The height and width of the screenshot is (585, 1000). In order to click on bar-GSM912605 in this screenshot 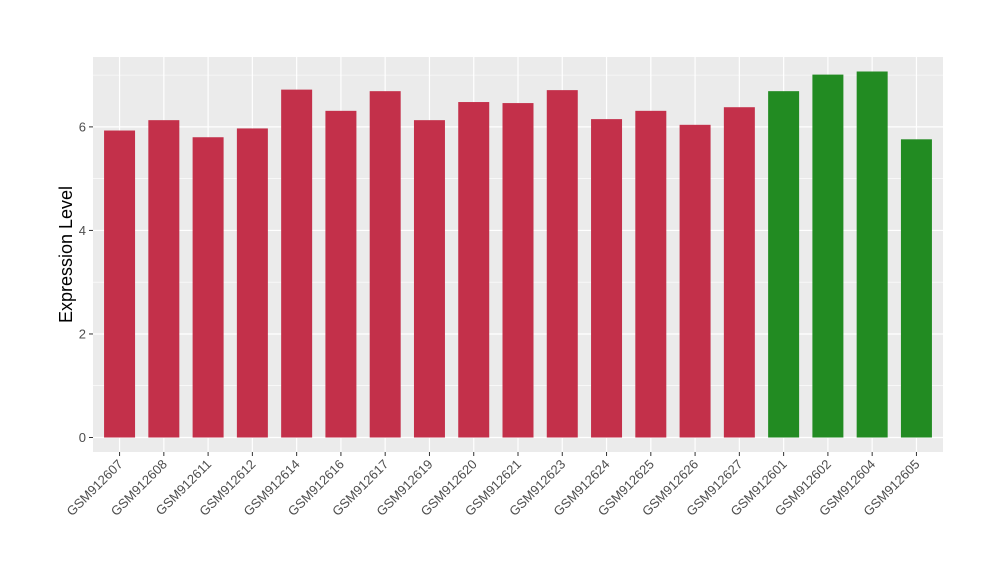, I will do `click(916, 288)`.